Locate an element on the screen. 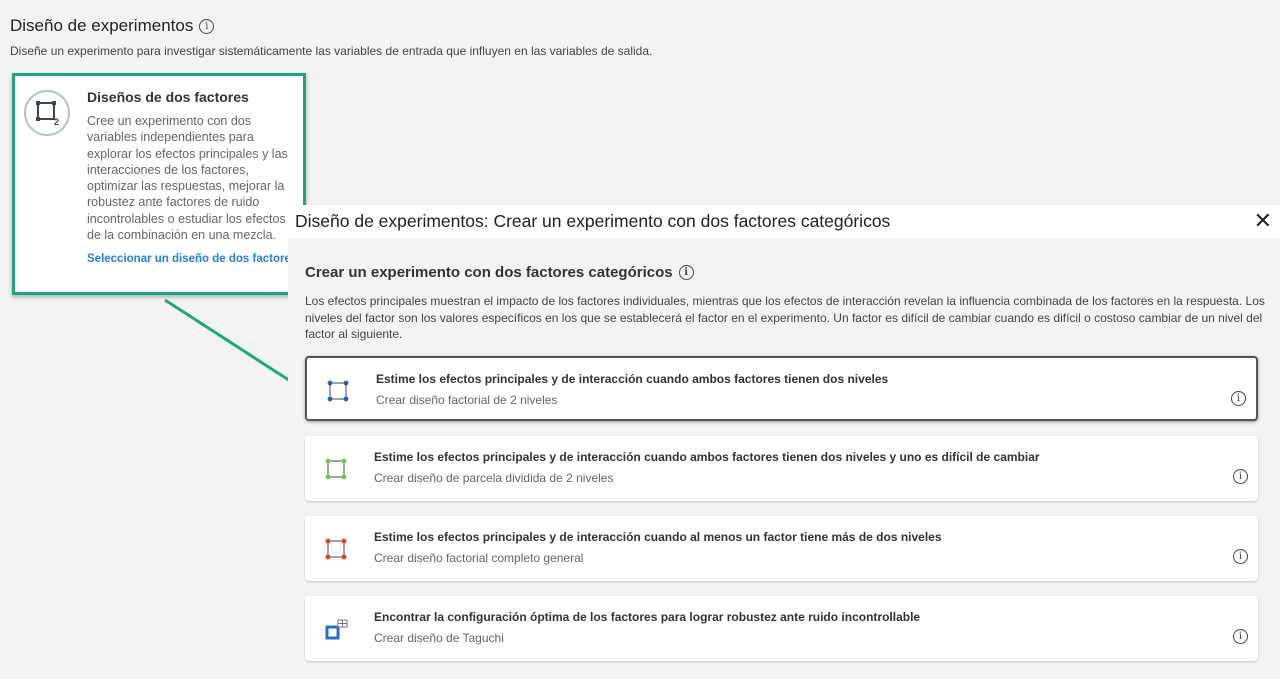 This screenshot has height=679, width=1280. two-factor-icon: 2 is located at coordinates (47, 113).